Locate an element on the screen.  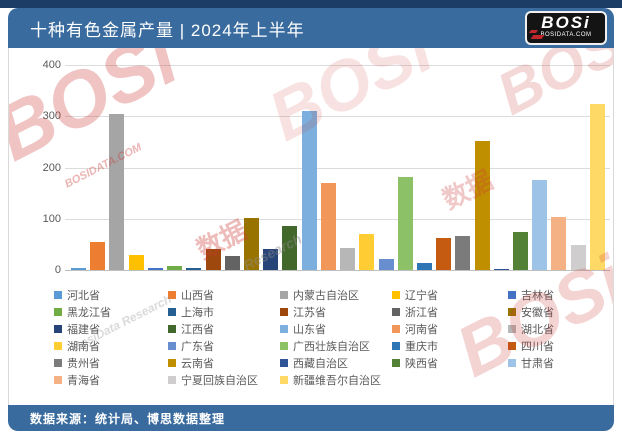
legend-item-河北省: 河北省 is located at coordinates (111, 295).